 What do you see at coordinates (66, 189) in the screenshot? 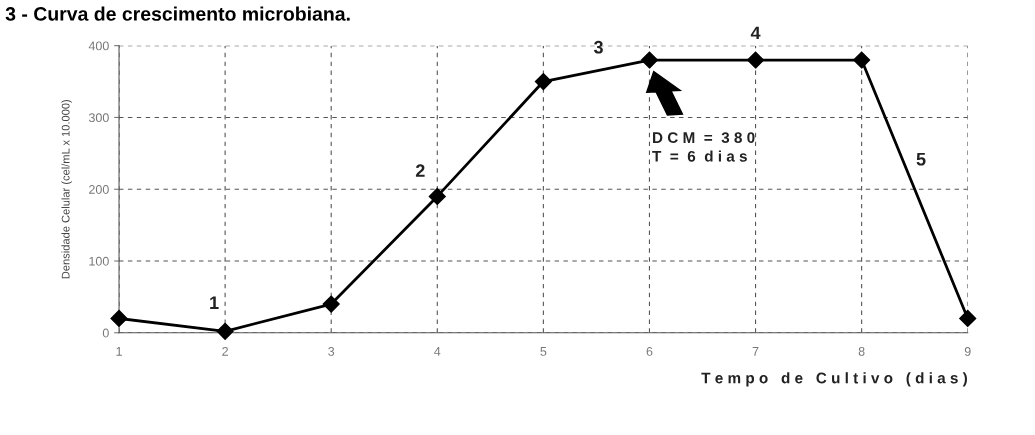
I see `y-axis-title: Densidade Celular (cel/mL x 10.000)` at bounding box center [66, 189].